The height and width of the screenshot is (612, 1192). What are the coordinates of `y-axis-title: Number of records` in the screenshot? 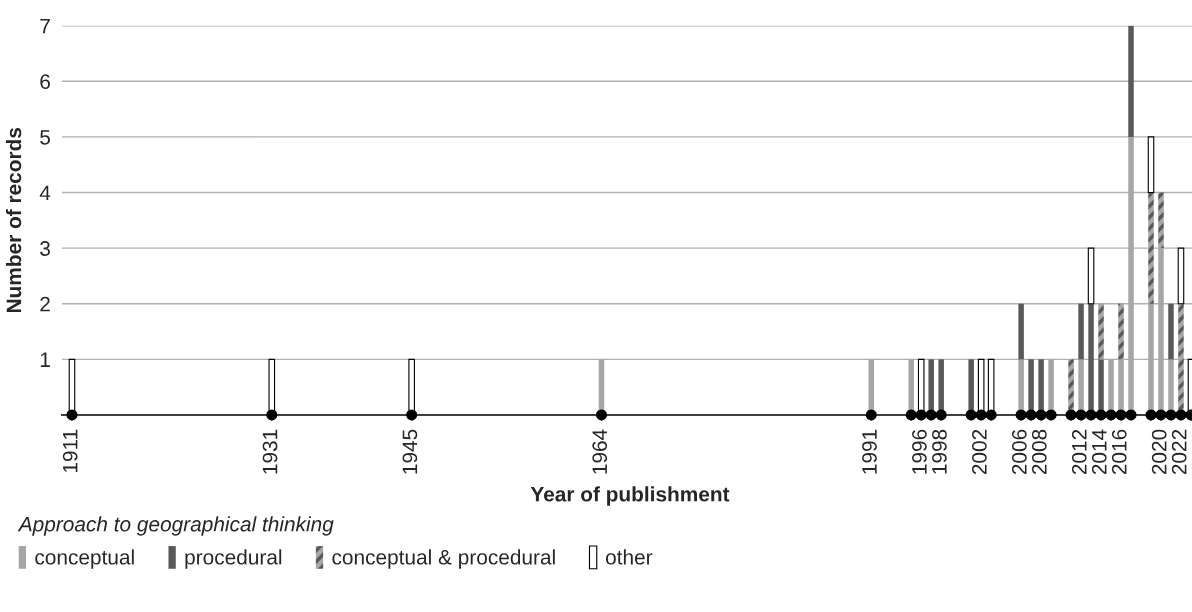 It's located at (13, 220).